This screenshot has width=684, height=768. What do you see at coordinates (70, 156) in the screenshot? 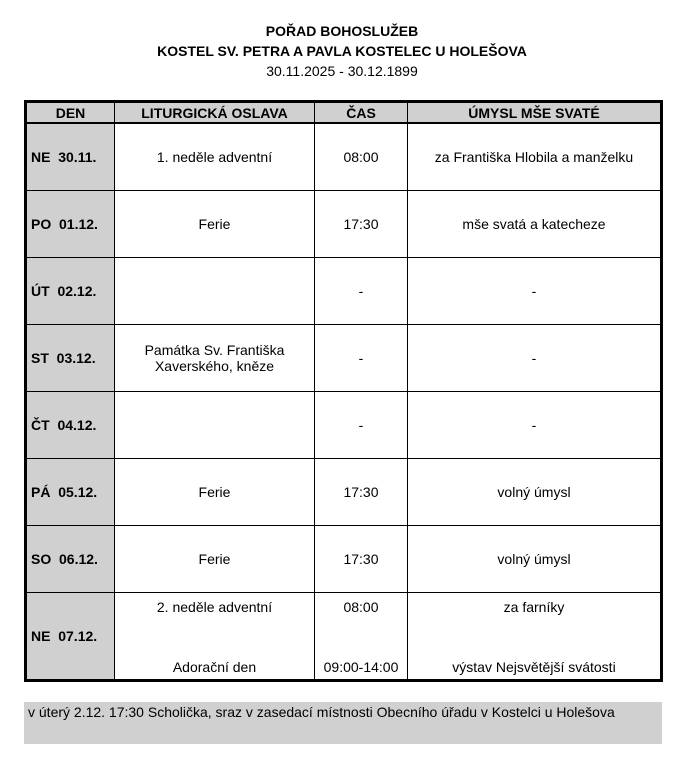
I see `day-cell: NE 30.11.` at bounding box center [70, 156].